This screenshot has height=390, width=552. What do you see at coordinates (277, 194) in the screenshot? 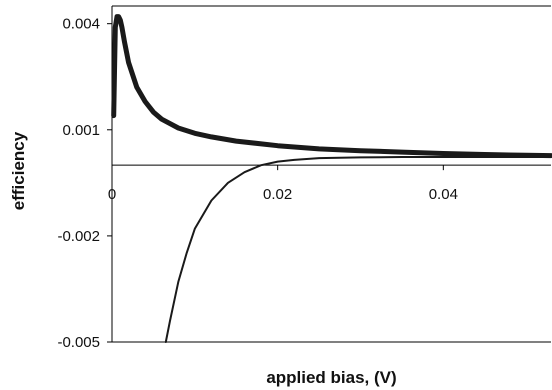
I see `x-tick-label: 0.02` at bounding box center [277, 194].